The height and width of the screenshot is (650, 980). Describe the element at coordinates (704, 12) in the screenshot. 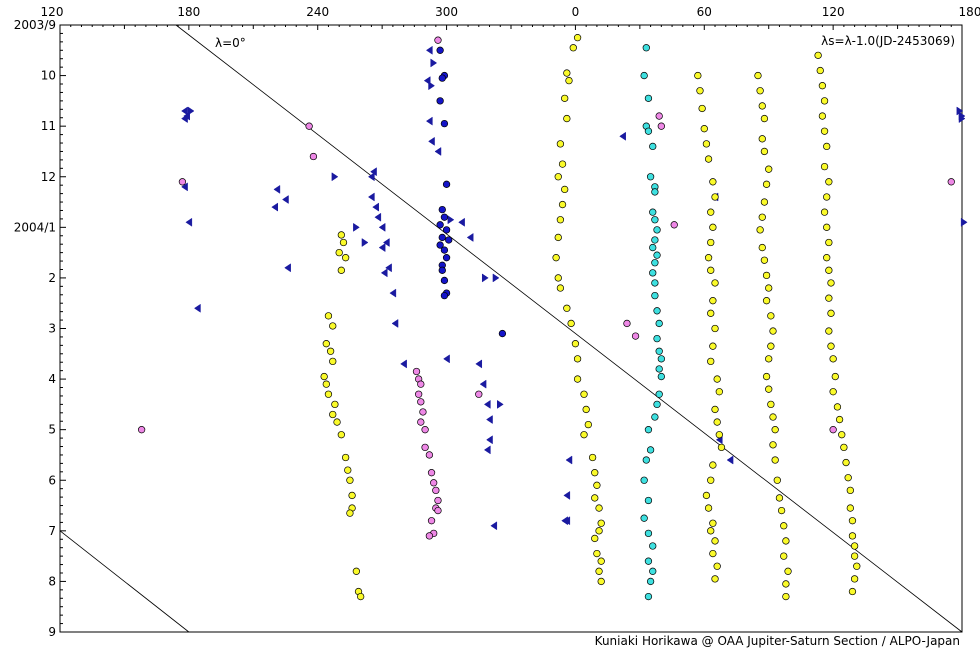

I see `top-tick-label: 60` at that location.